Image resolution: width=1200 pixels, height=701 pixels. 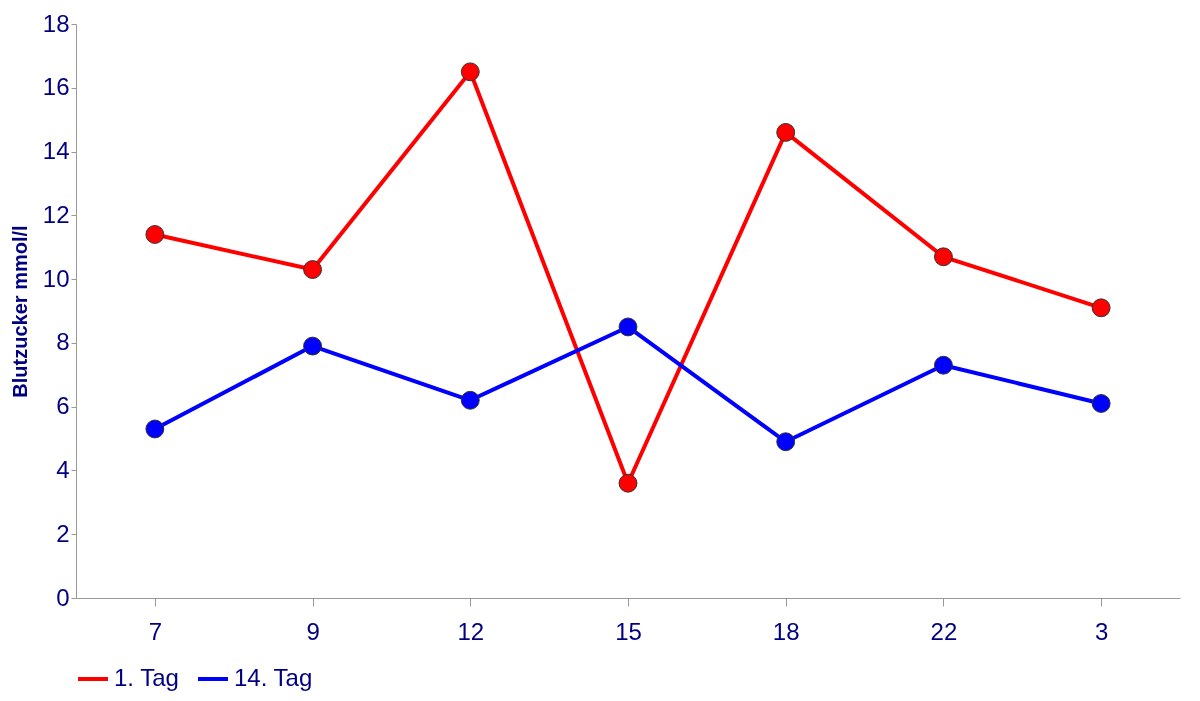 I want to click on y-tick-label: 8, so click(x=63, y=342).